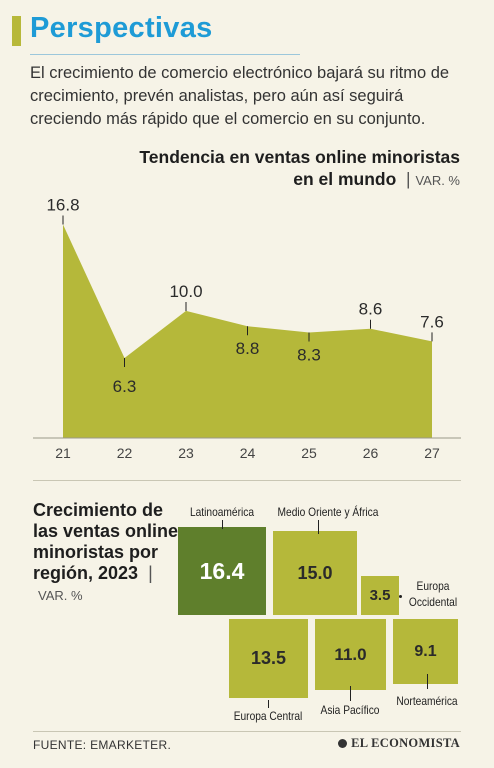 The height and width of the screenshot is (768, 494). What do you see at coordinates (345, 179) in the screenshot?
I see `line-chart-title-line2: en el mundo` at bounding box center [345, 179].